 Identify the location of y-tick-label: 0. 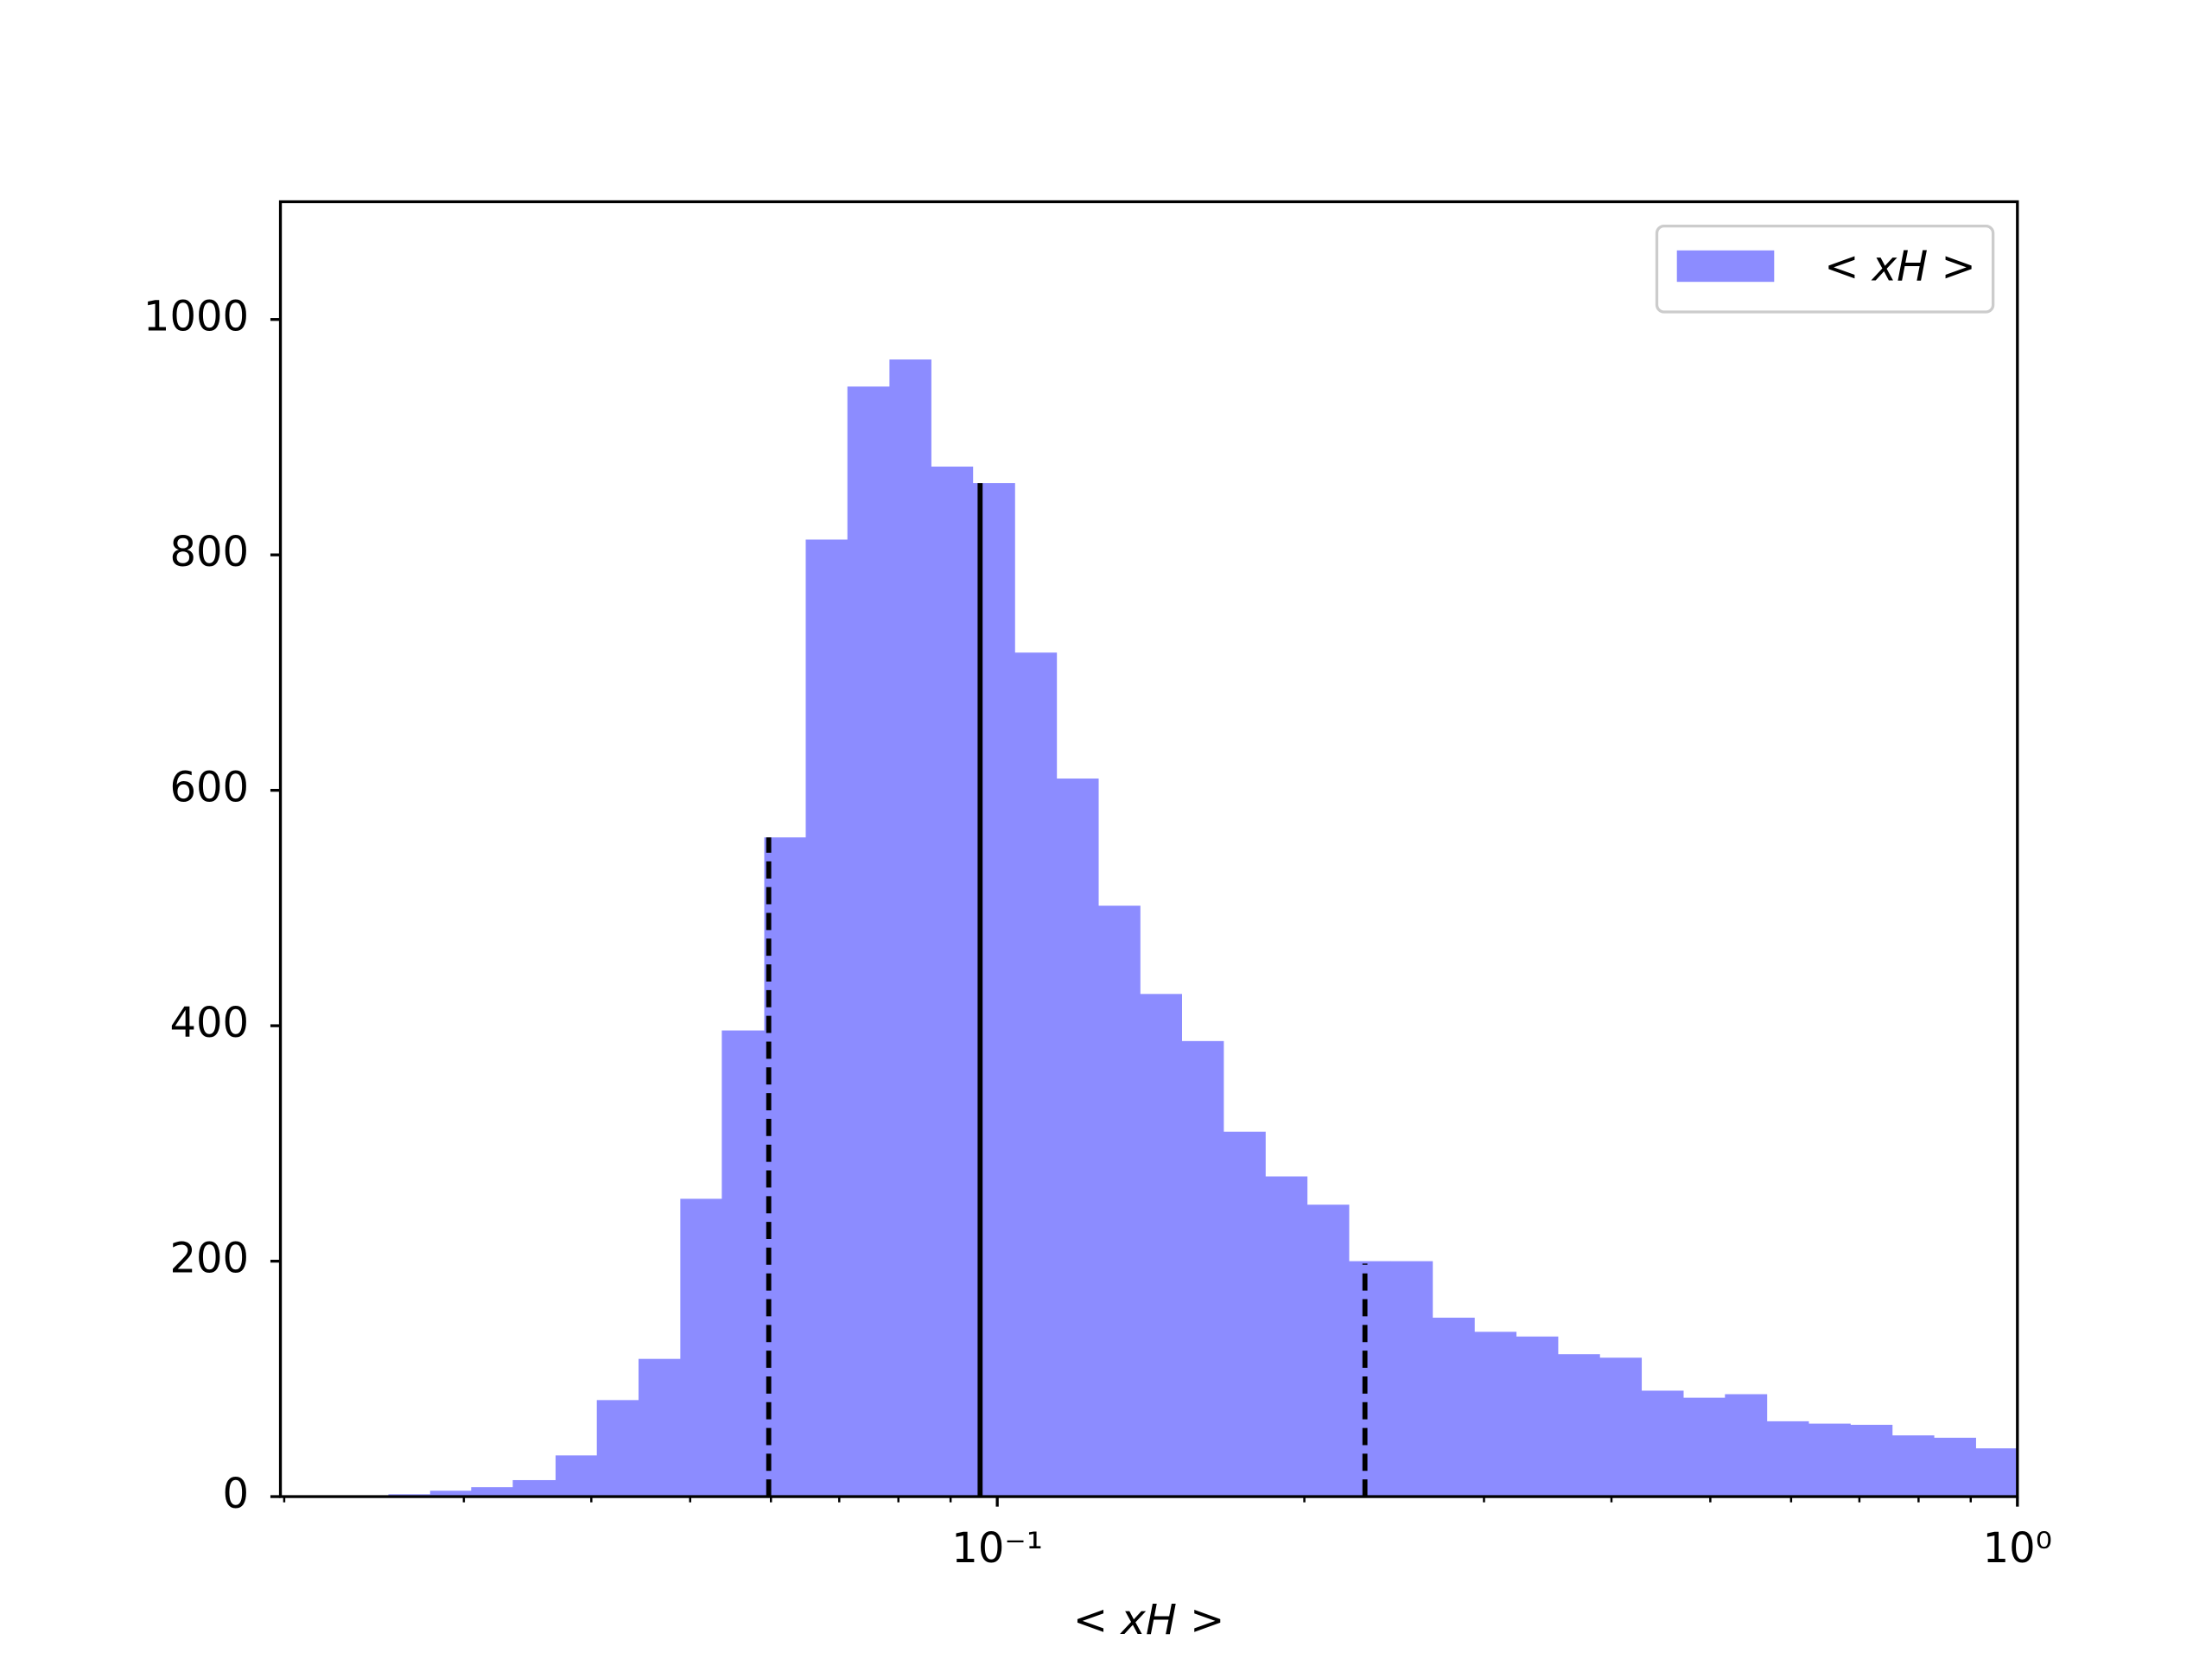
(236, 1494).